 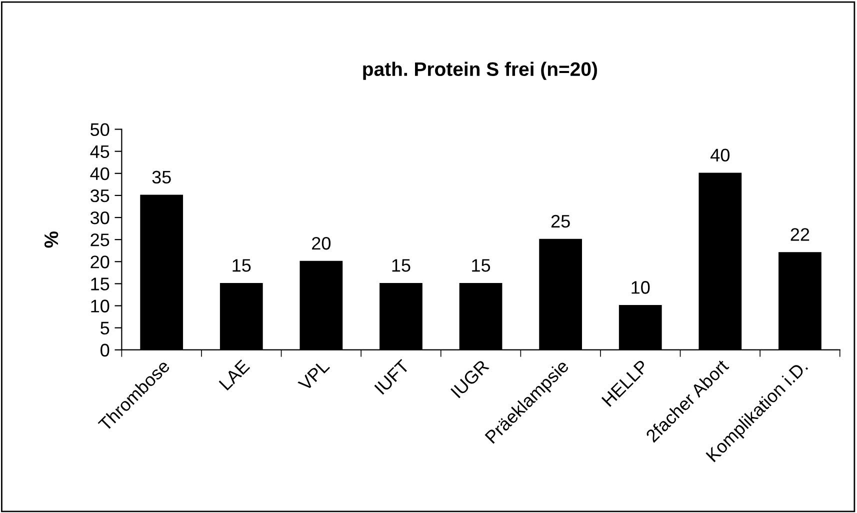 I want to click on data-label: 20, so click(x=321, y=243).